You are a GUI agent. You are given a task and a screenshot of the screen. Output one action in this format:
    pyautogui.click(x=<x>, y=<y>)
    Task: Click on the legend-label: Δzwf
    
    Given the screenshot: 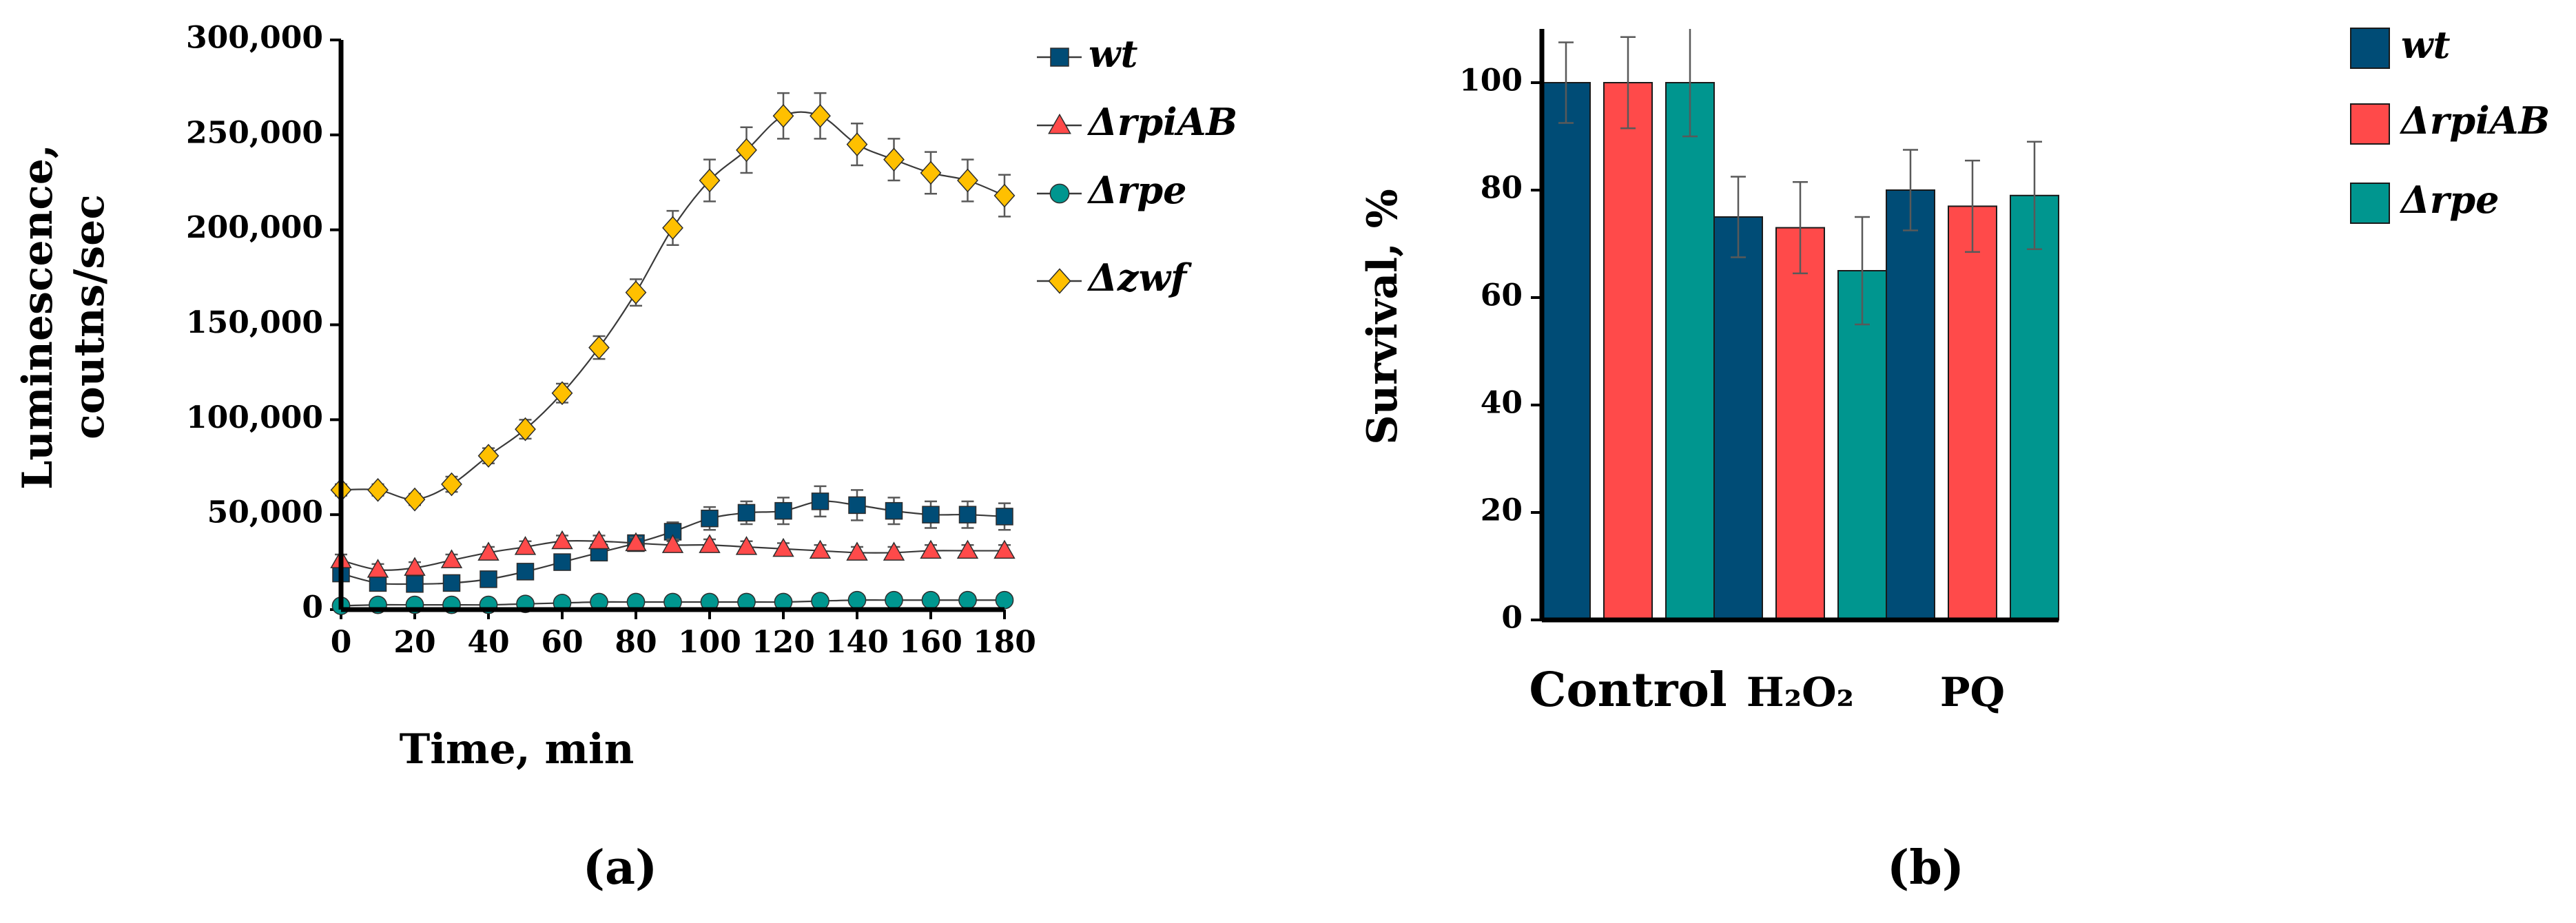 What is the action you would take?
    pyautogui.click(x=1139, y=278)
    